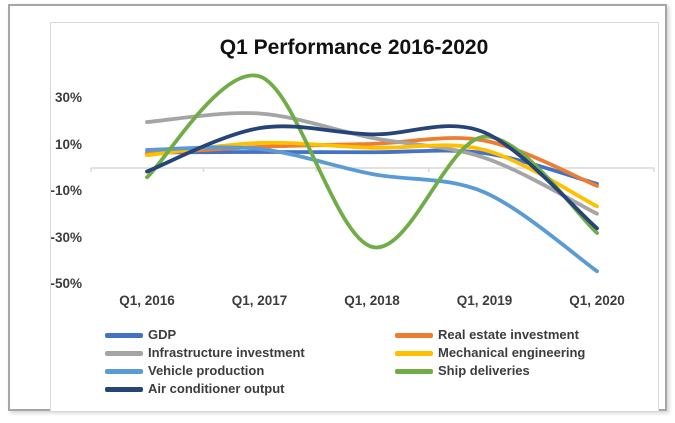 This screenshot has width=675, height=423. Describe the element at coordinates (206, 370) in the screenshot. I see `legend-label: Vehicle production` at that location.